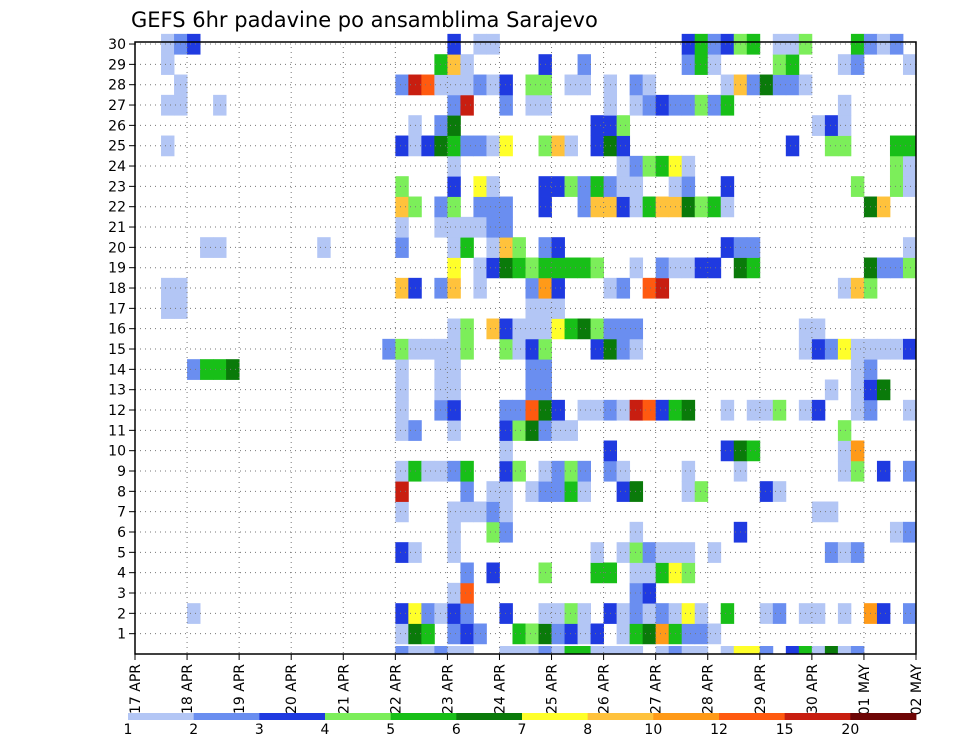 Image resolution: width=960 pixels, height=742 pixels. I want to click on y-tick-label: 15, so click(117, 350).